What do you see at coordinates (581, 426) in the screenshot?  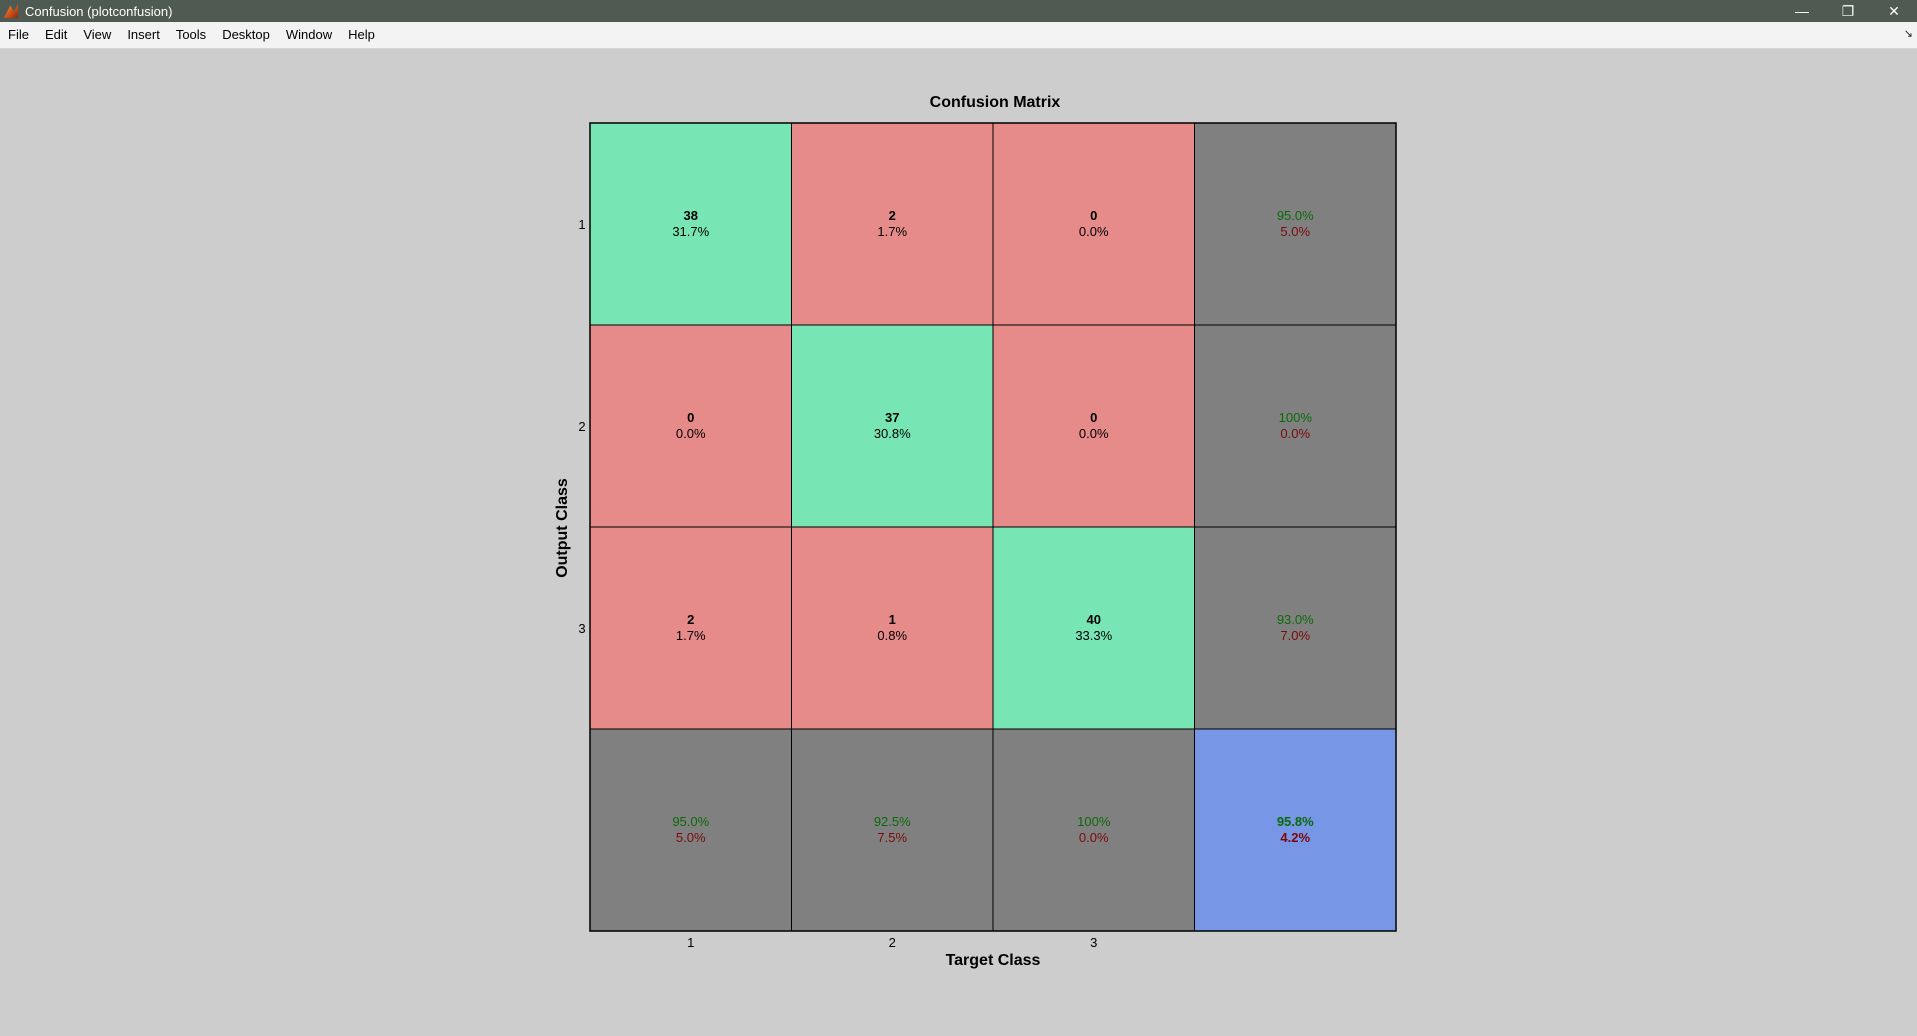 I see `y-tick-label: 2` at bounding box center [581, 426].